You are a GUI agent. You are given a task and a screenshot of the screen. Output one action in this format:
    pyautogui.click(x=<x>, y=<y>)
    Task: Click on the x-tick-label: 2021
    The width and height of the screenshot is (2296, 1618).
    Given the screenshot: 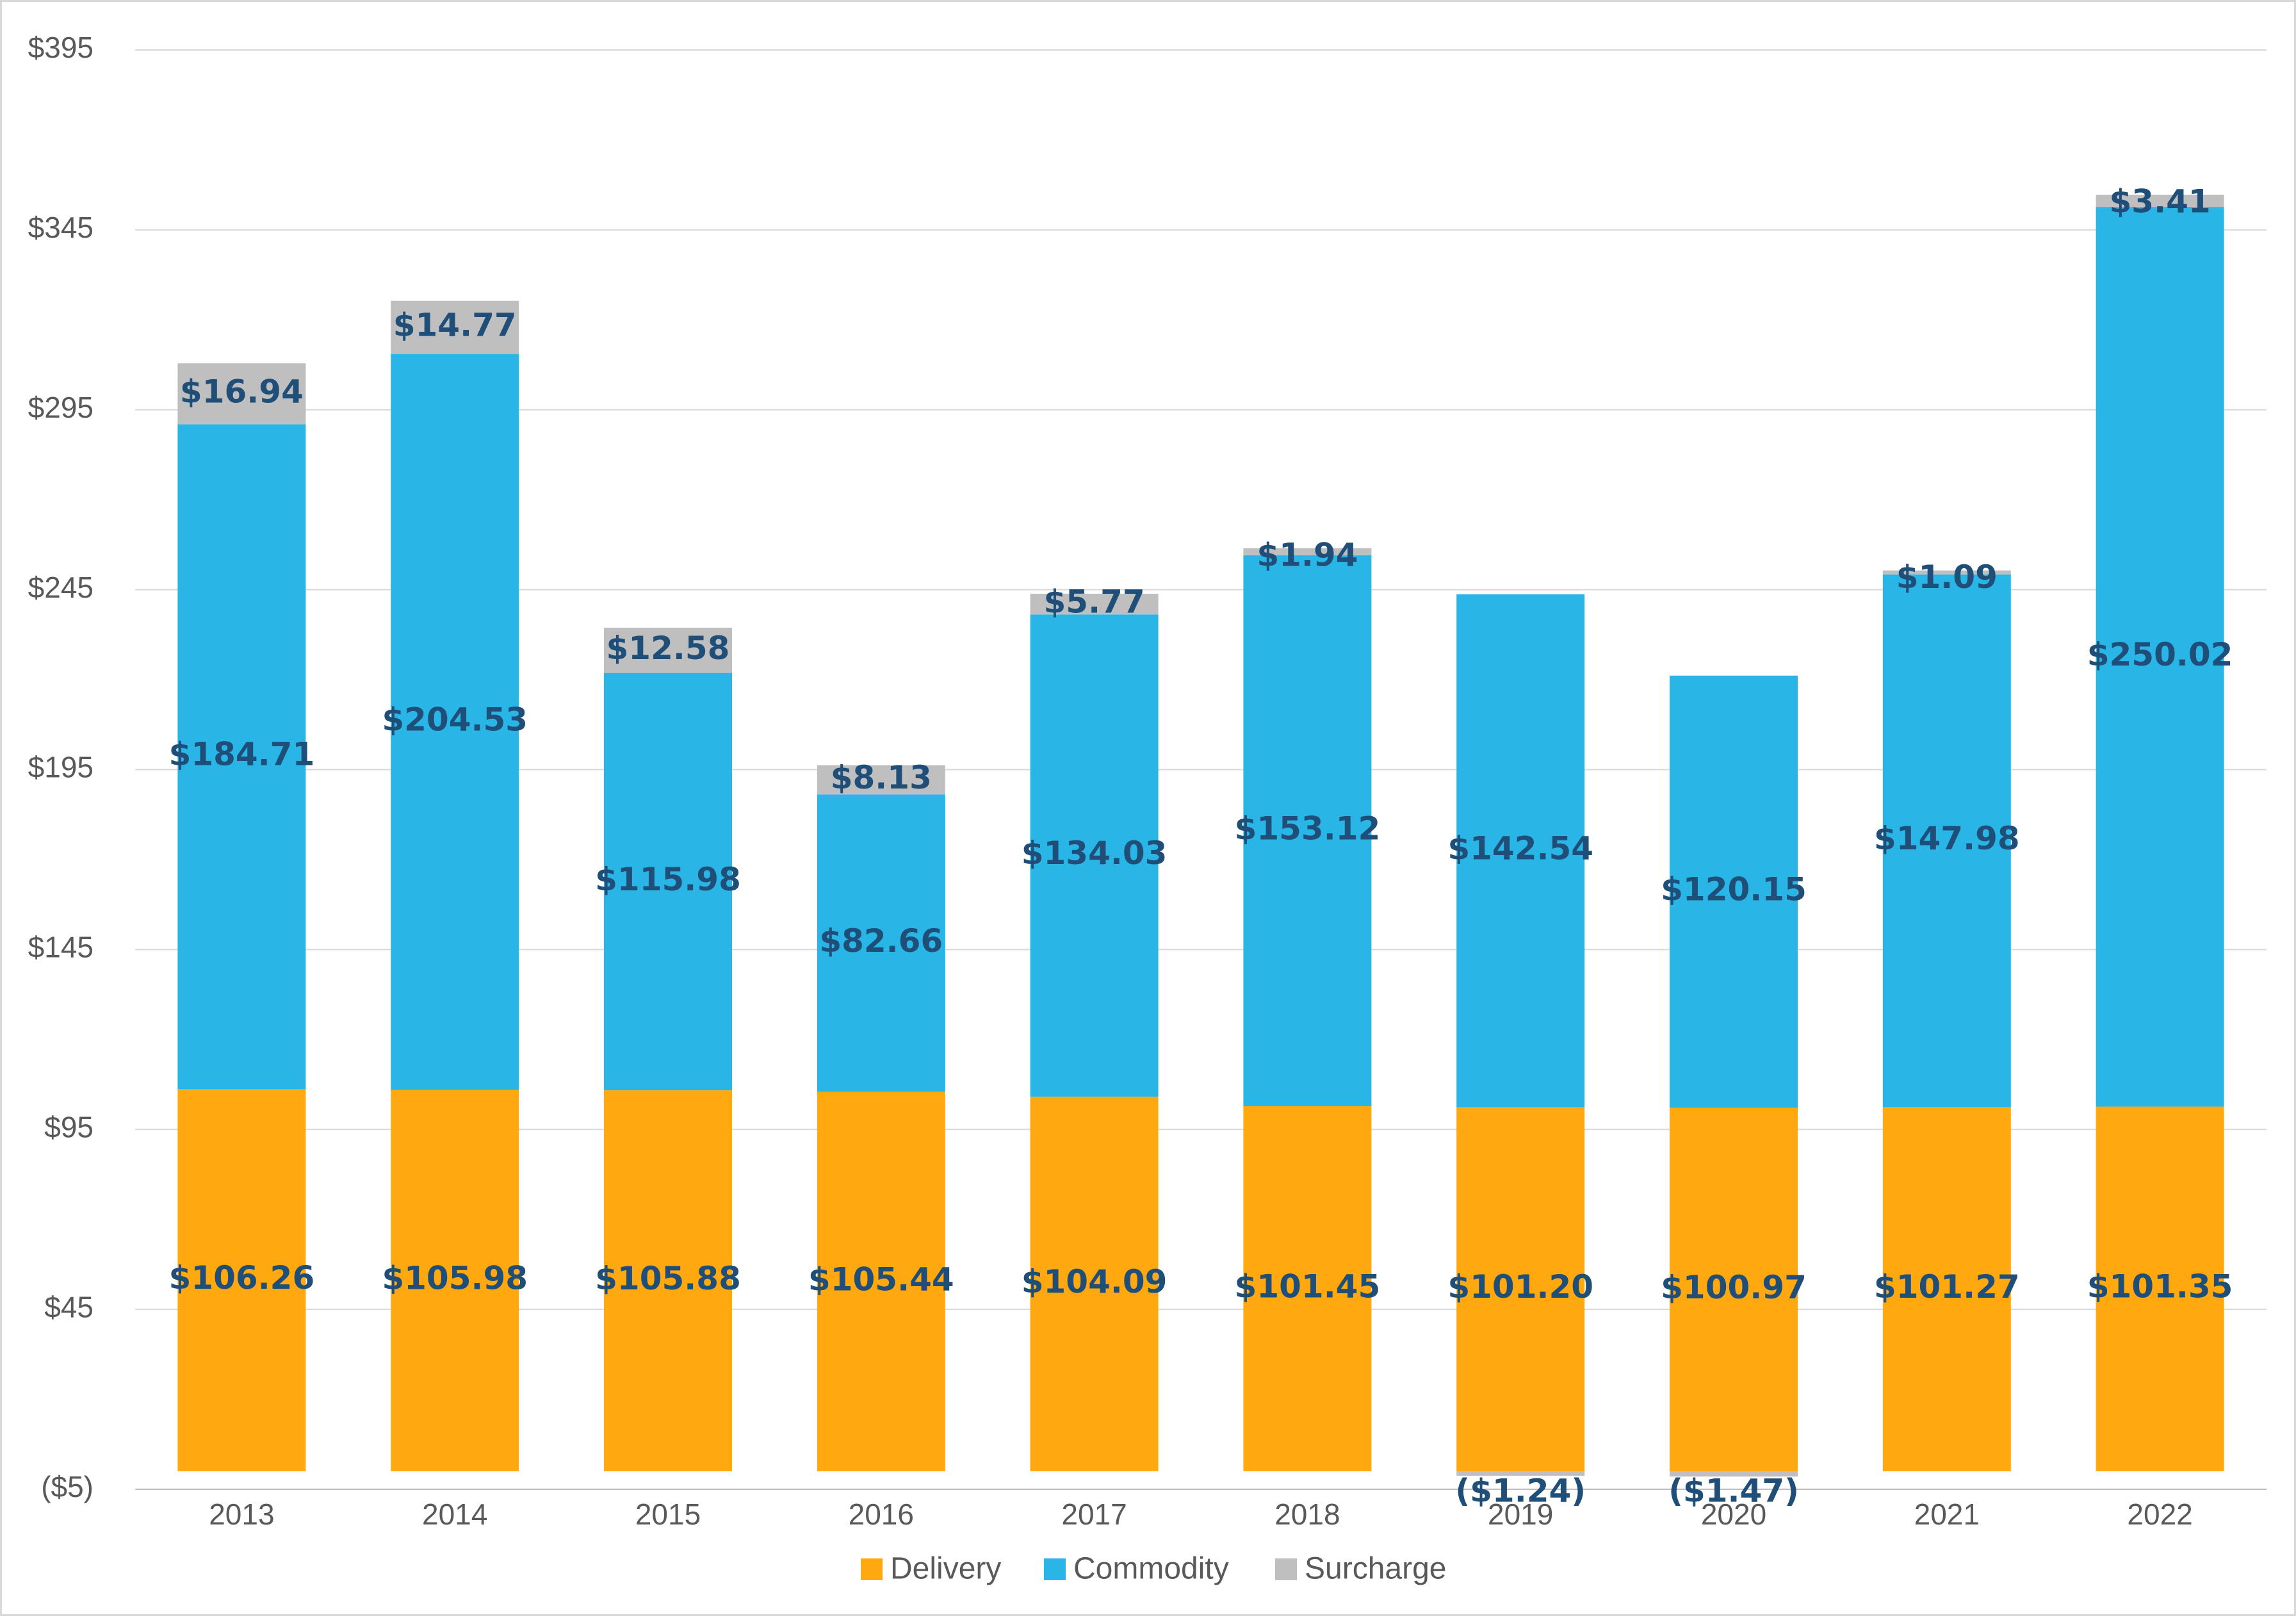 What is the action you would take?
    pyautogui.click(x=1947, y=1514)
    